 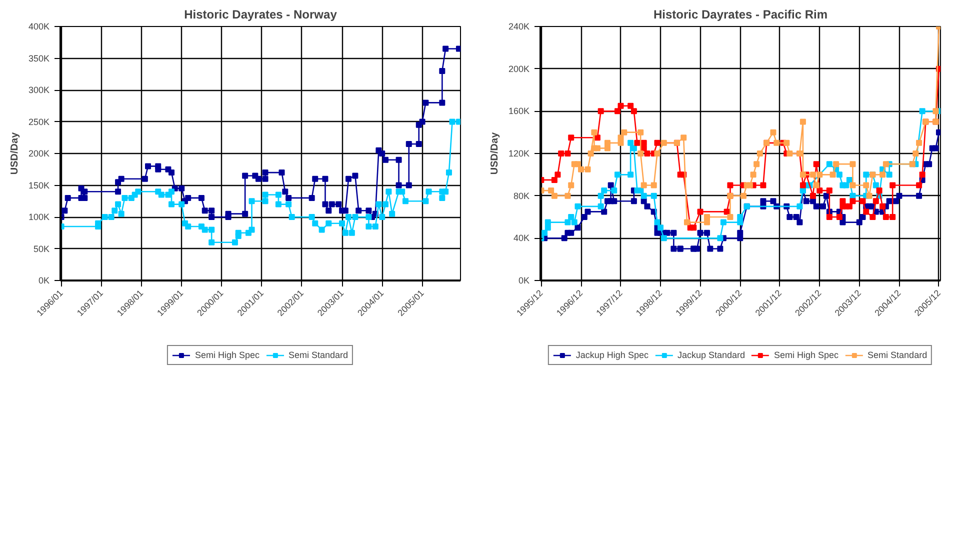 I want to click on y-tick-label: 250K, so click(x=39, y=121).